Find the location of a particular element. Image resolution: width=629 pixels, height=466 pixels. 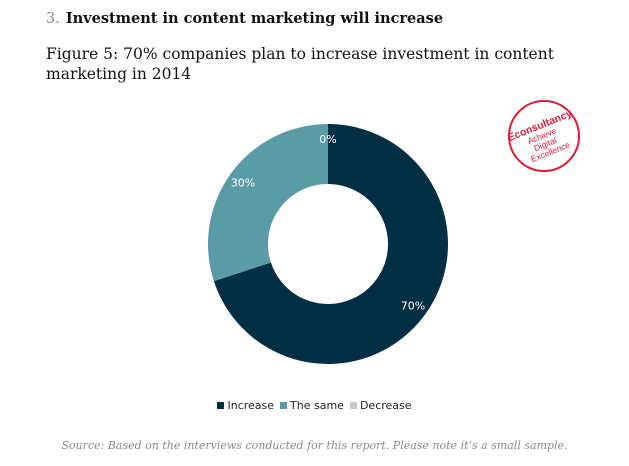

chart-legend: Increase The same Decrease is located at coordinates (314, 405).